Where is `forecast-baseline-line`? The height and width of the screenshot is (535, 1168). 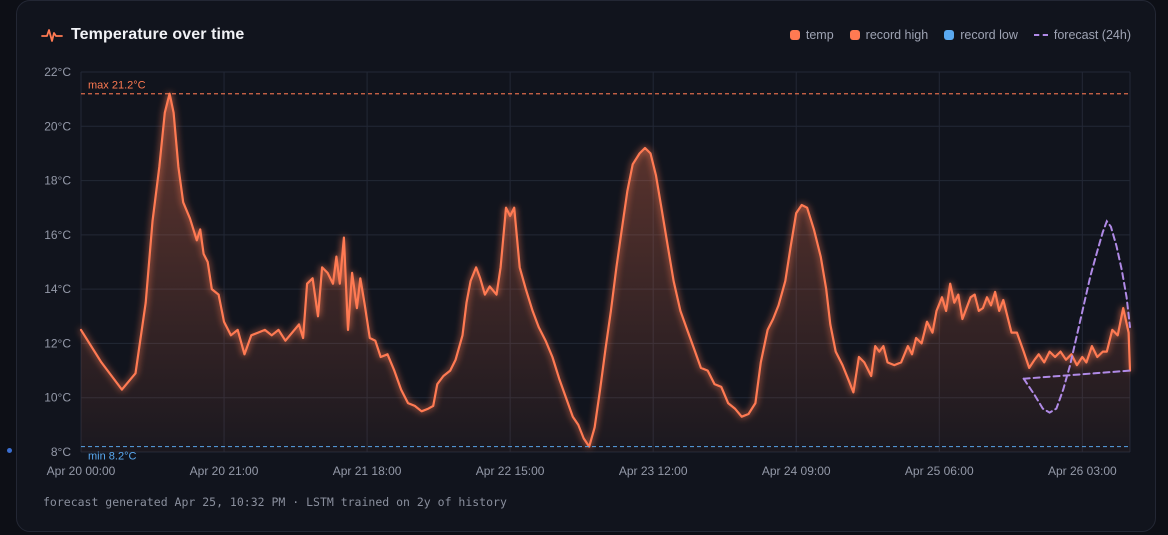 forecast-baseline-line is located at coordinates (1076, 374).